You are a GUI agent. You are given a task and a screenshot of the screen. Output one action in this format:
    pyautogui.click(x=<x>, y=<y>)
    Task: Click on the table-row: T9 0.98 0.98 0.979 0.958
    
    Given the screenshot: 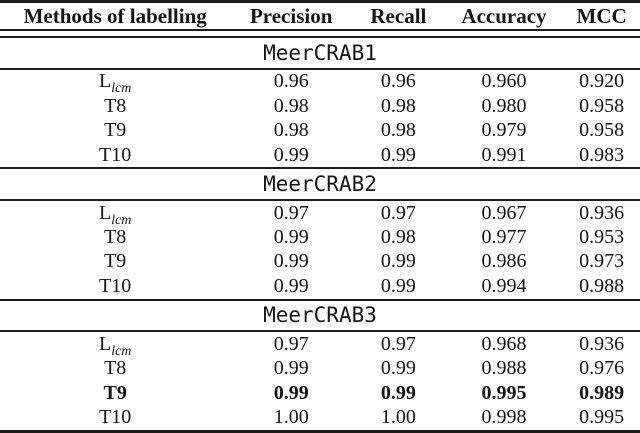 What is the action you would take?
    pyautogui.click(x=320, y=131)
    